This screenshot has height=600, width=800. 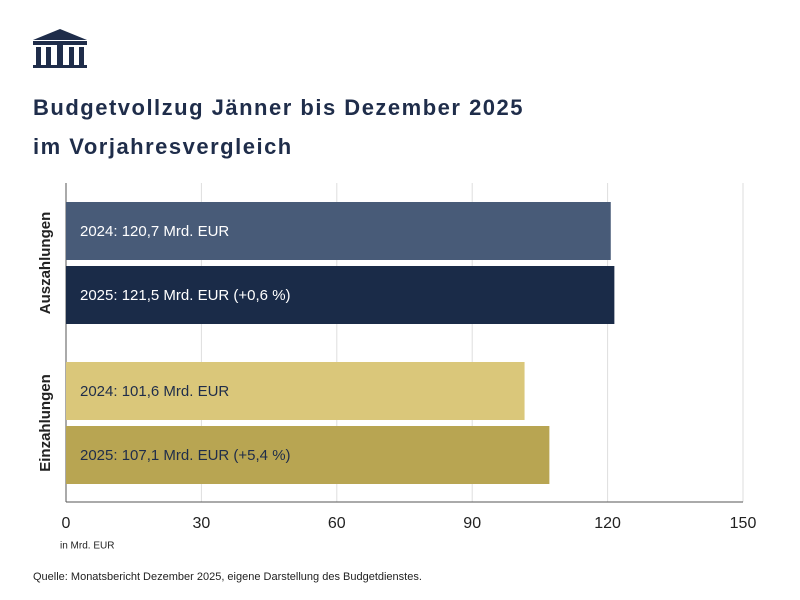 I want to click on value-label: 2025: 121,5 Mrd. EUR (+0,6 %), so click(x=185, y=295).